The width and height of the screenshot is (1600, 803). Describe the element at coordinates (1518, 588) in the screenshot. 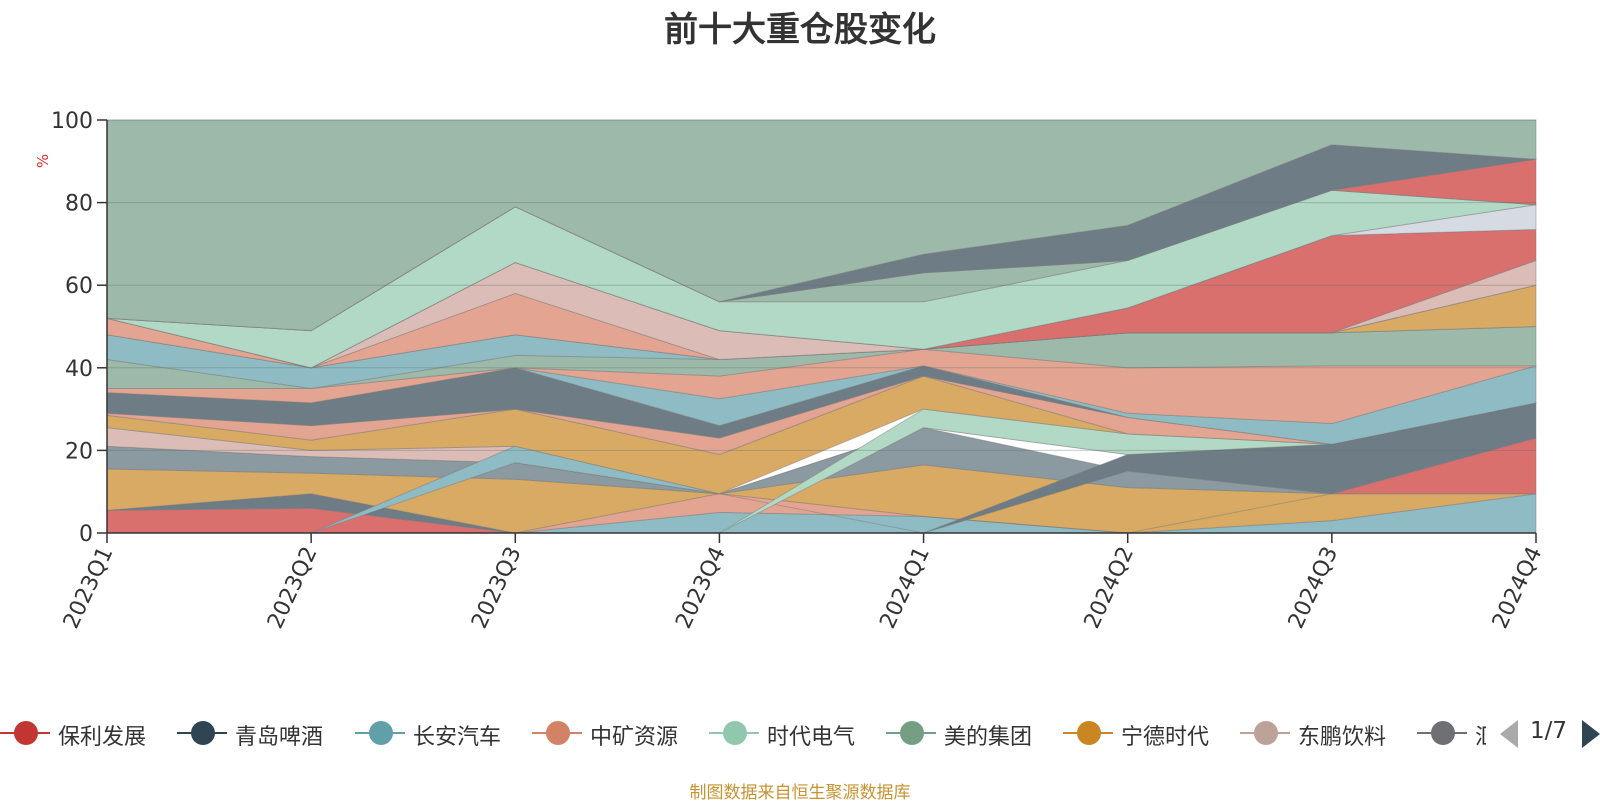

I see `x-tick-label-2024Q4: 2024Q4` at that location.